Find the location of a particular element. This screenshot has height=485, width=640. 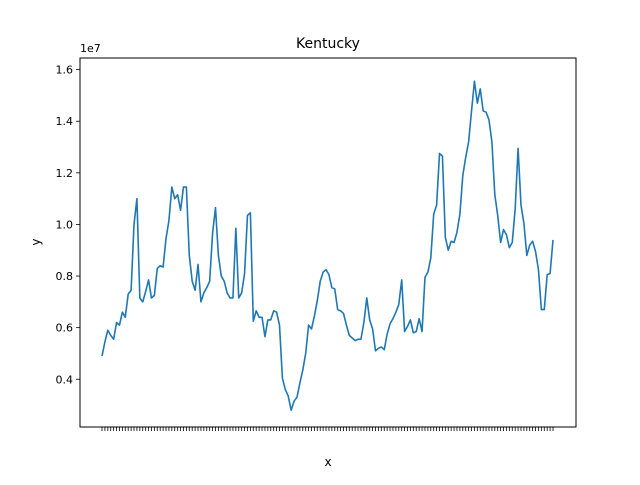

x-axis-label: x is located at coordinates (327, 462).